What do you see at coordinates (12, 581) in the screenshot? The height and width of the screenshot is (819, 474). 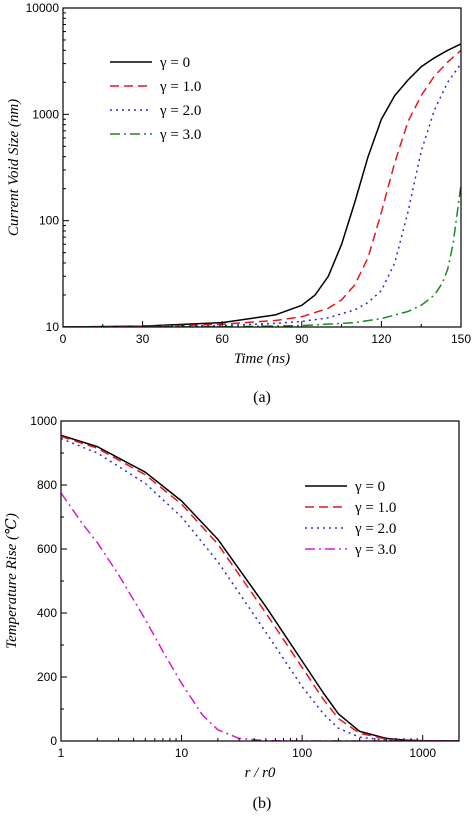 I see `y-axis-title: Temperature Rise (℃)` at bounding box center [12, 581].